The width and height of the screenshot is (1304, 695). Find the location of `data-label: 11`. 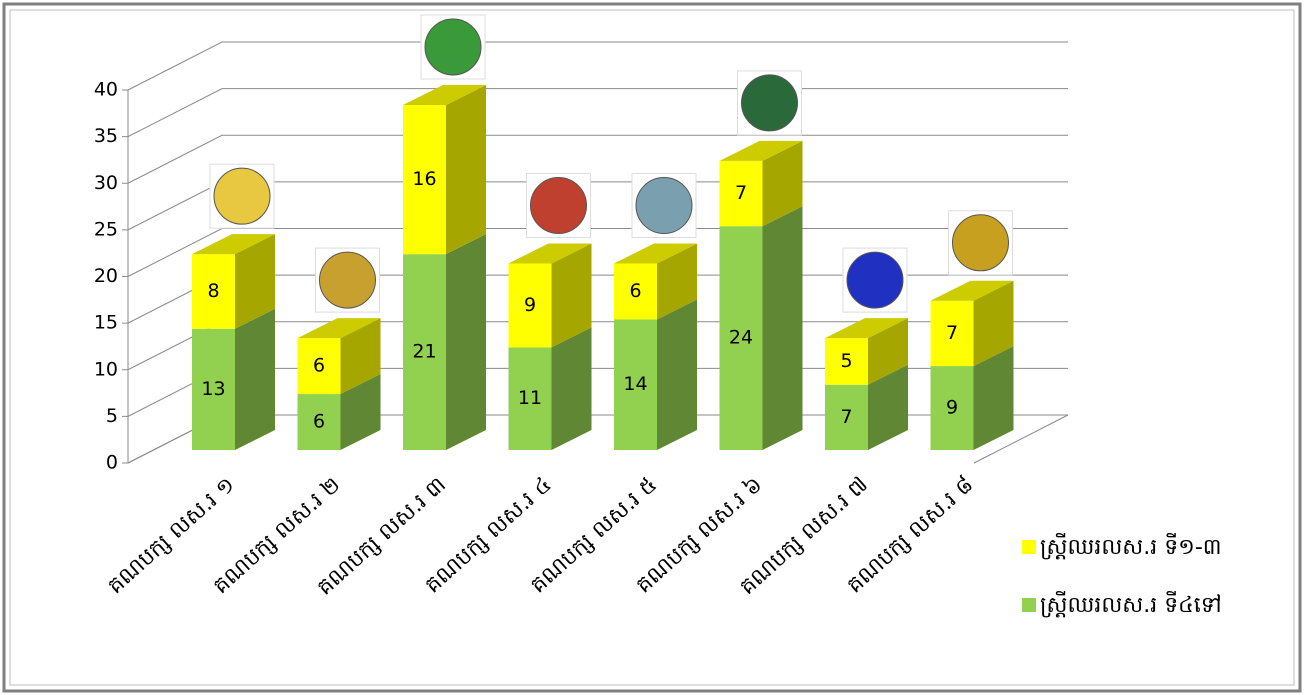

data-label: 11 is located at coordinates (530, 398).